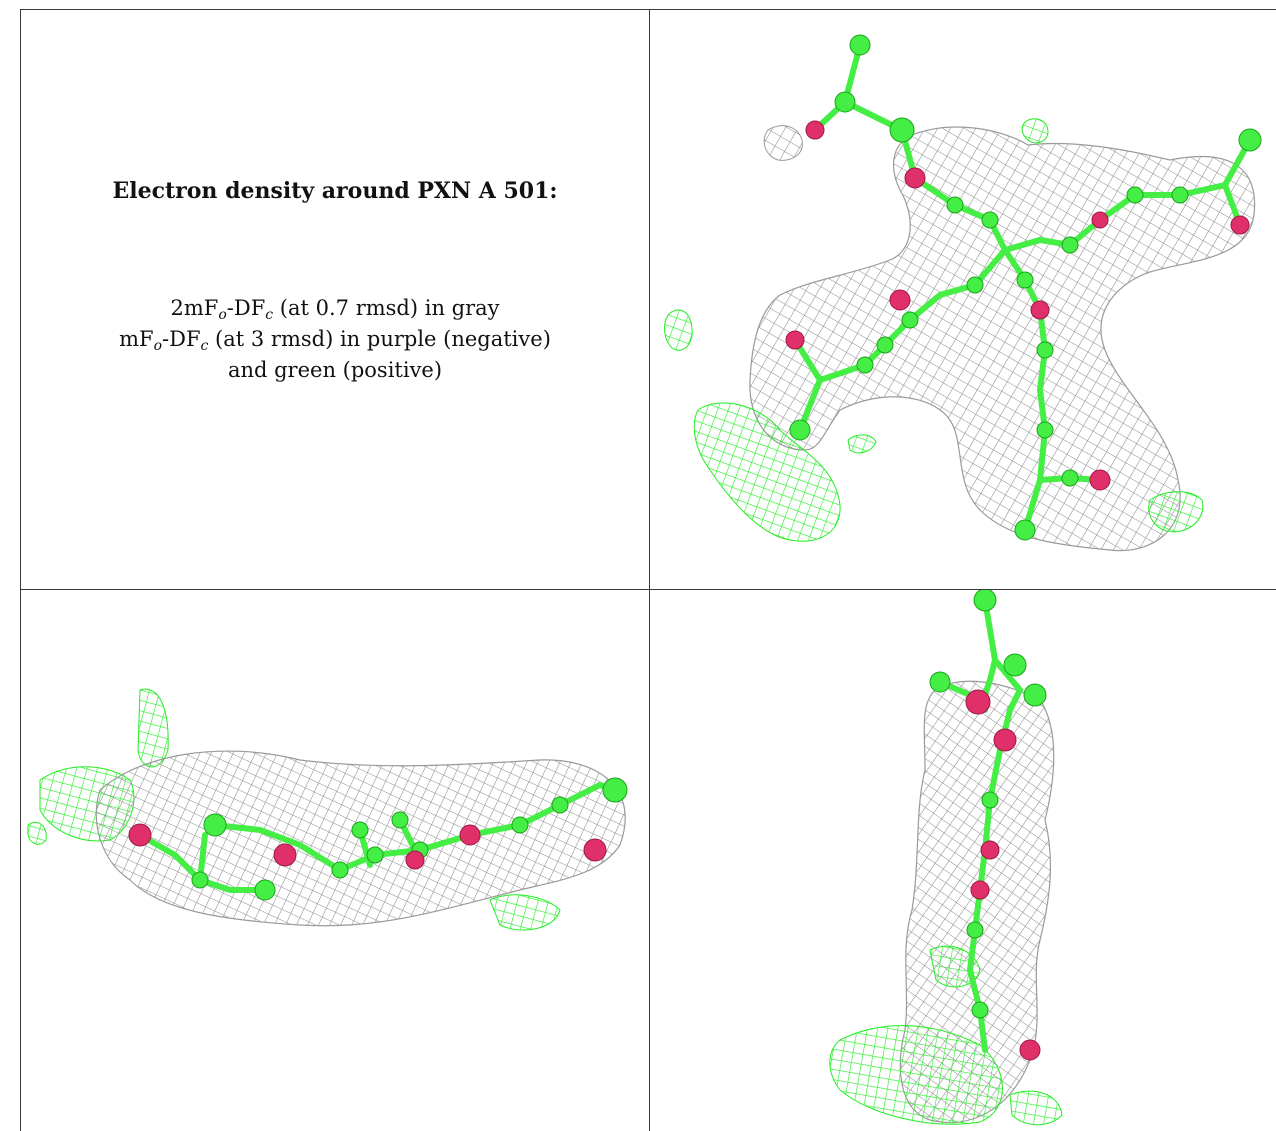 Image resolution: width=1276 pixels, height=1131 pixels. I want to click on green-density-small, so click(37, 833).